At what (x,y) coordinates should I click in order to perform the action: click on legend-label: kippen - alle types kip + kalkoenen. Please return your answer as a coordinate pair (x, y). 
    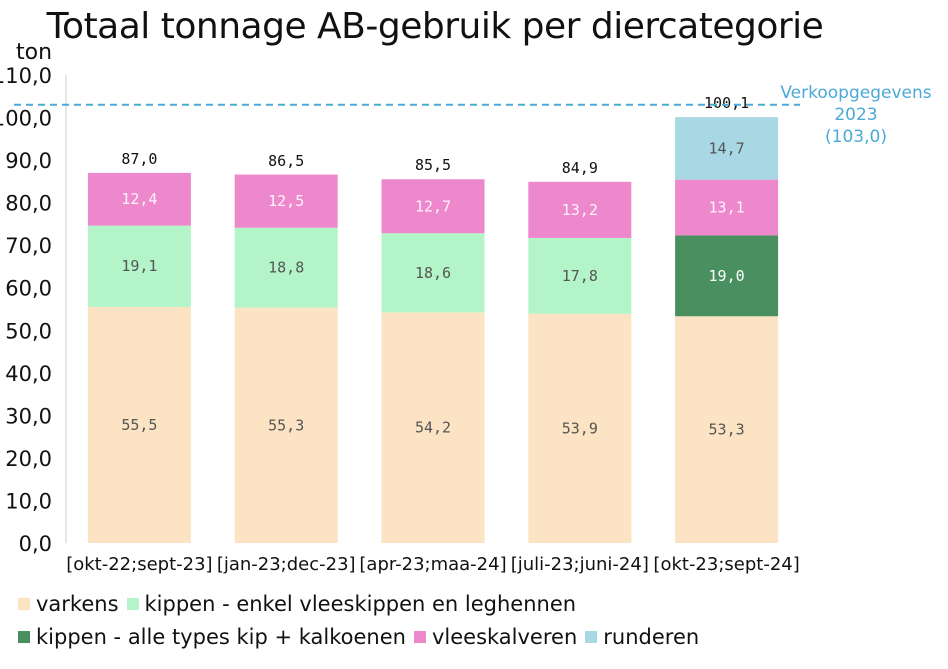
    Looking at the image, I should click on (221, 637).